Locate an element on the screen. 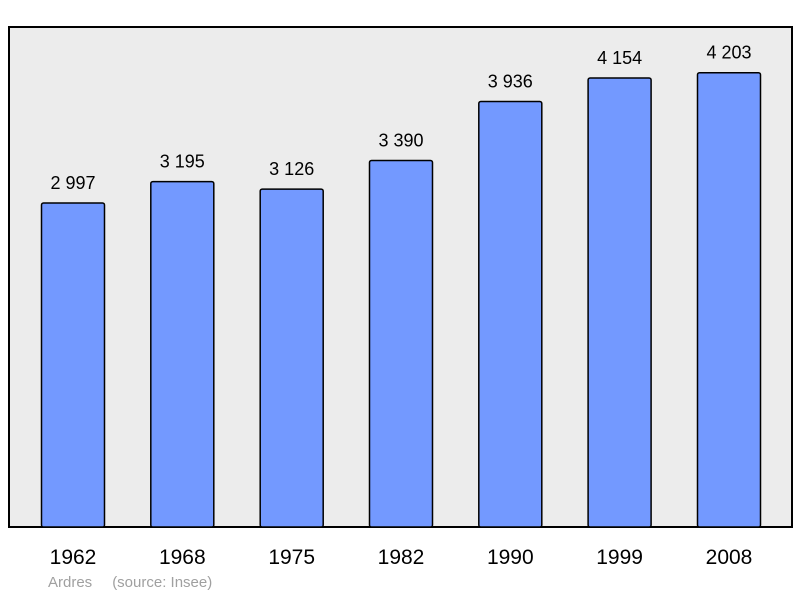 Image resolution: width=800 pixels, height=598 pixels. value-label-1968: 3 195 is located at coordinates (182, 162).